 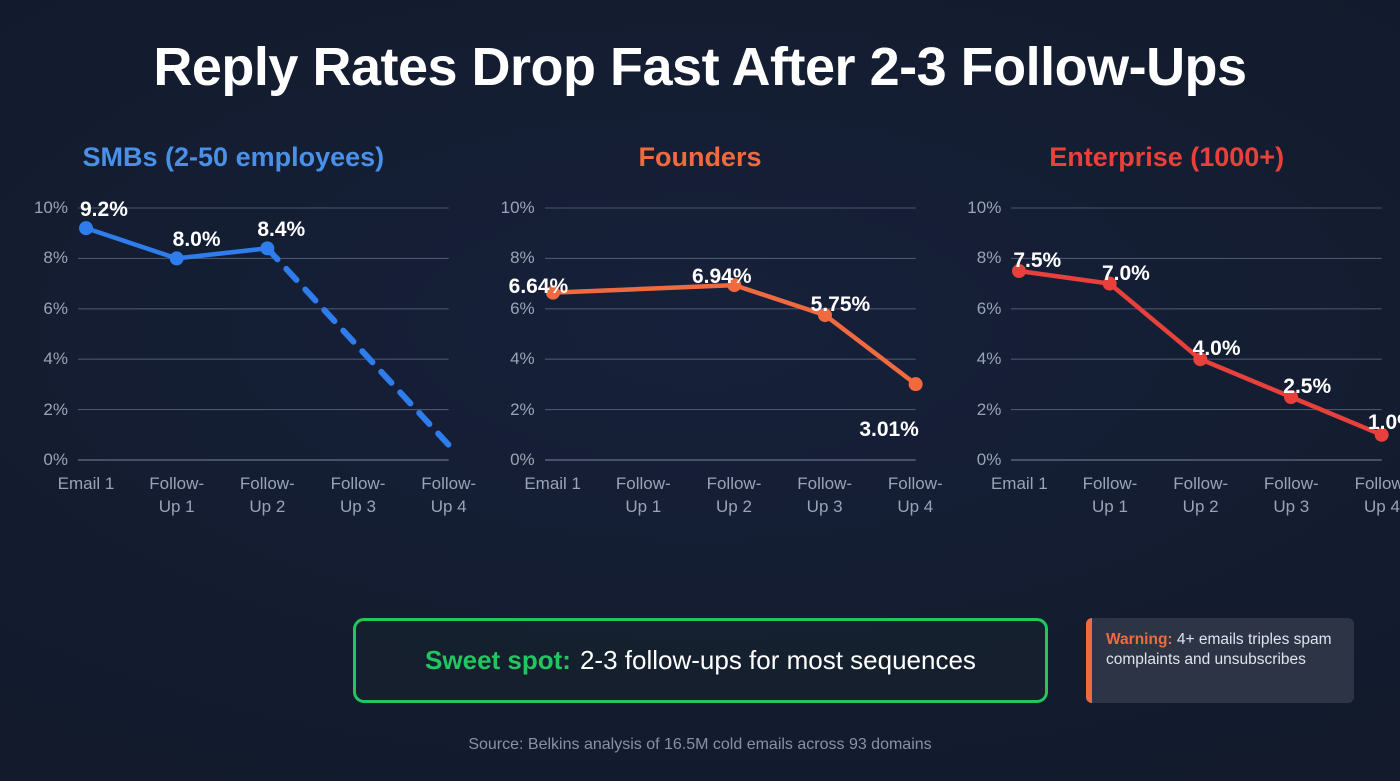 I want to click on series-line, so click(x=358, y=346).